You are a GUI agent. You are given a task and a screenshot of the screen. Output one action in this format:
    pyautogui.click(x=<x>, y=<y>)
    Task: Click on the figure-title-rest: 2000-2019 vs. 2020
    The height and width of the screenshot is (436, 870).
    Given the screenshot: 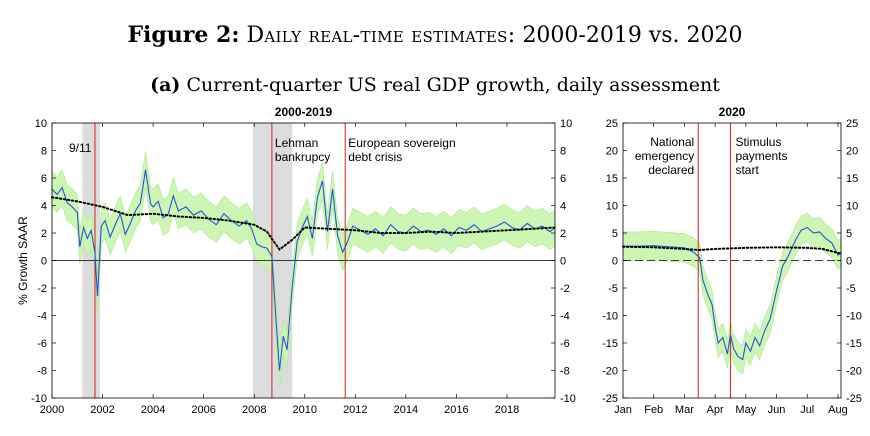 What is the action you would take?
    pyautogui.click(x=632, y=35)
    